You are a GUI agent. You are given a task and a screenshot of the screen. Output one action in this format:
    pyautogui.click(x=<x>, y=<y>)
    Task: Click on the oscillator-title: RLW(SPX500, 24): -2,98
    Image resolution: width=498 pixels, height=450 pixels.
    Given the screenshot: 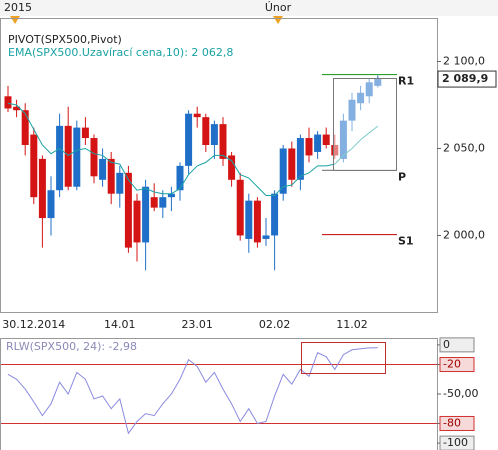 What is the action you would take?
    pyautogui.click(x=71, y=346)
    